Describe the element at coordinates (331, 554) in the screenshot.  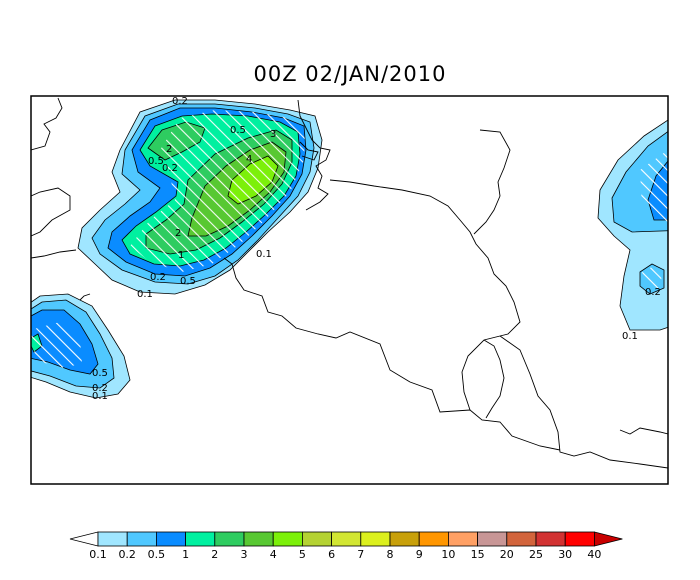
I see `colorbar-tick-label: 6` at that location.